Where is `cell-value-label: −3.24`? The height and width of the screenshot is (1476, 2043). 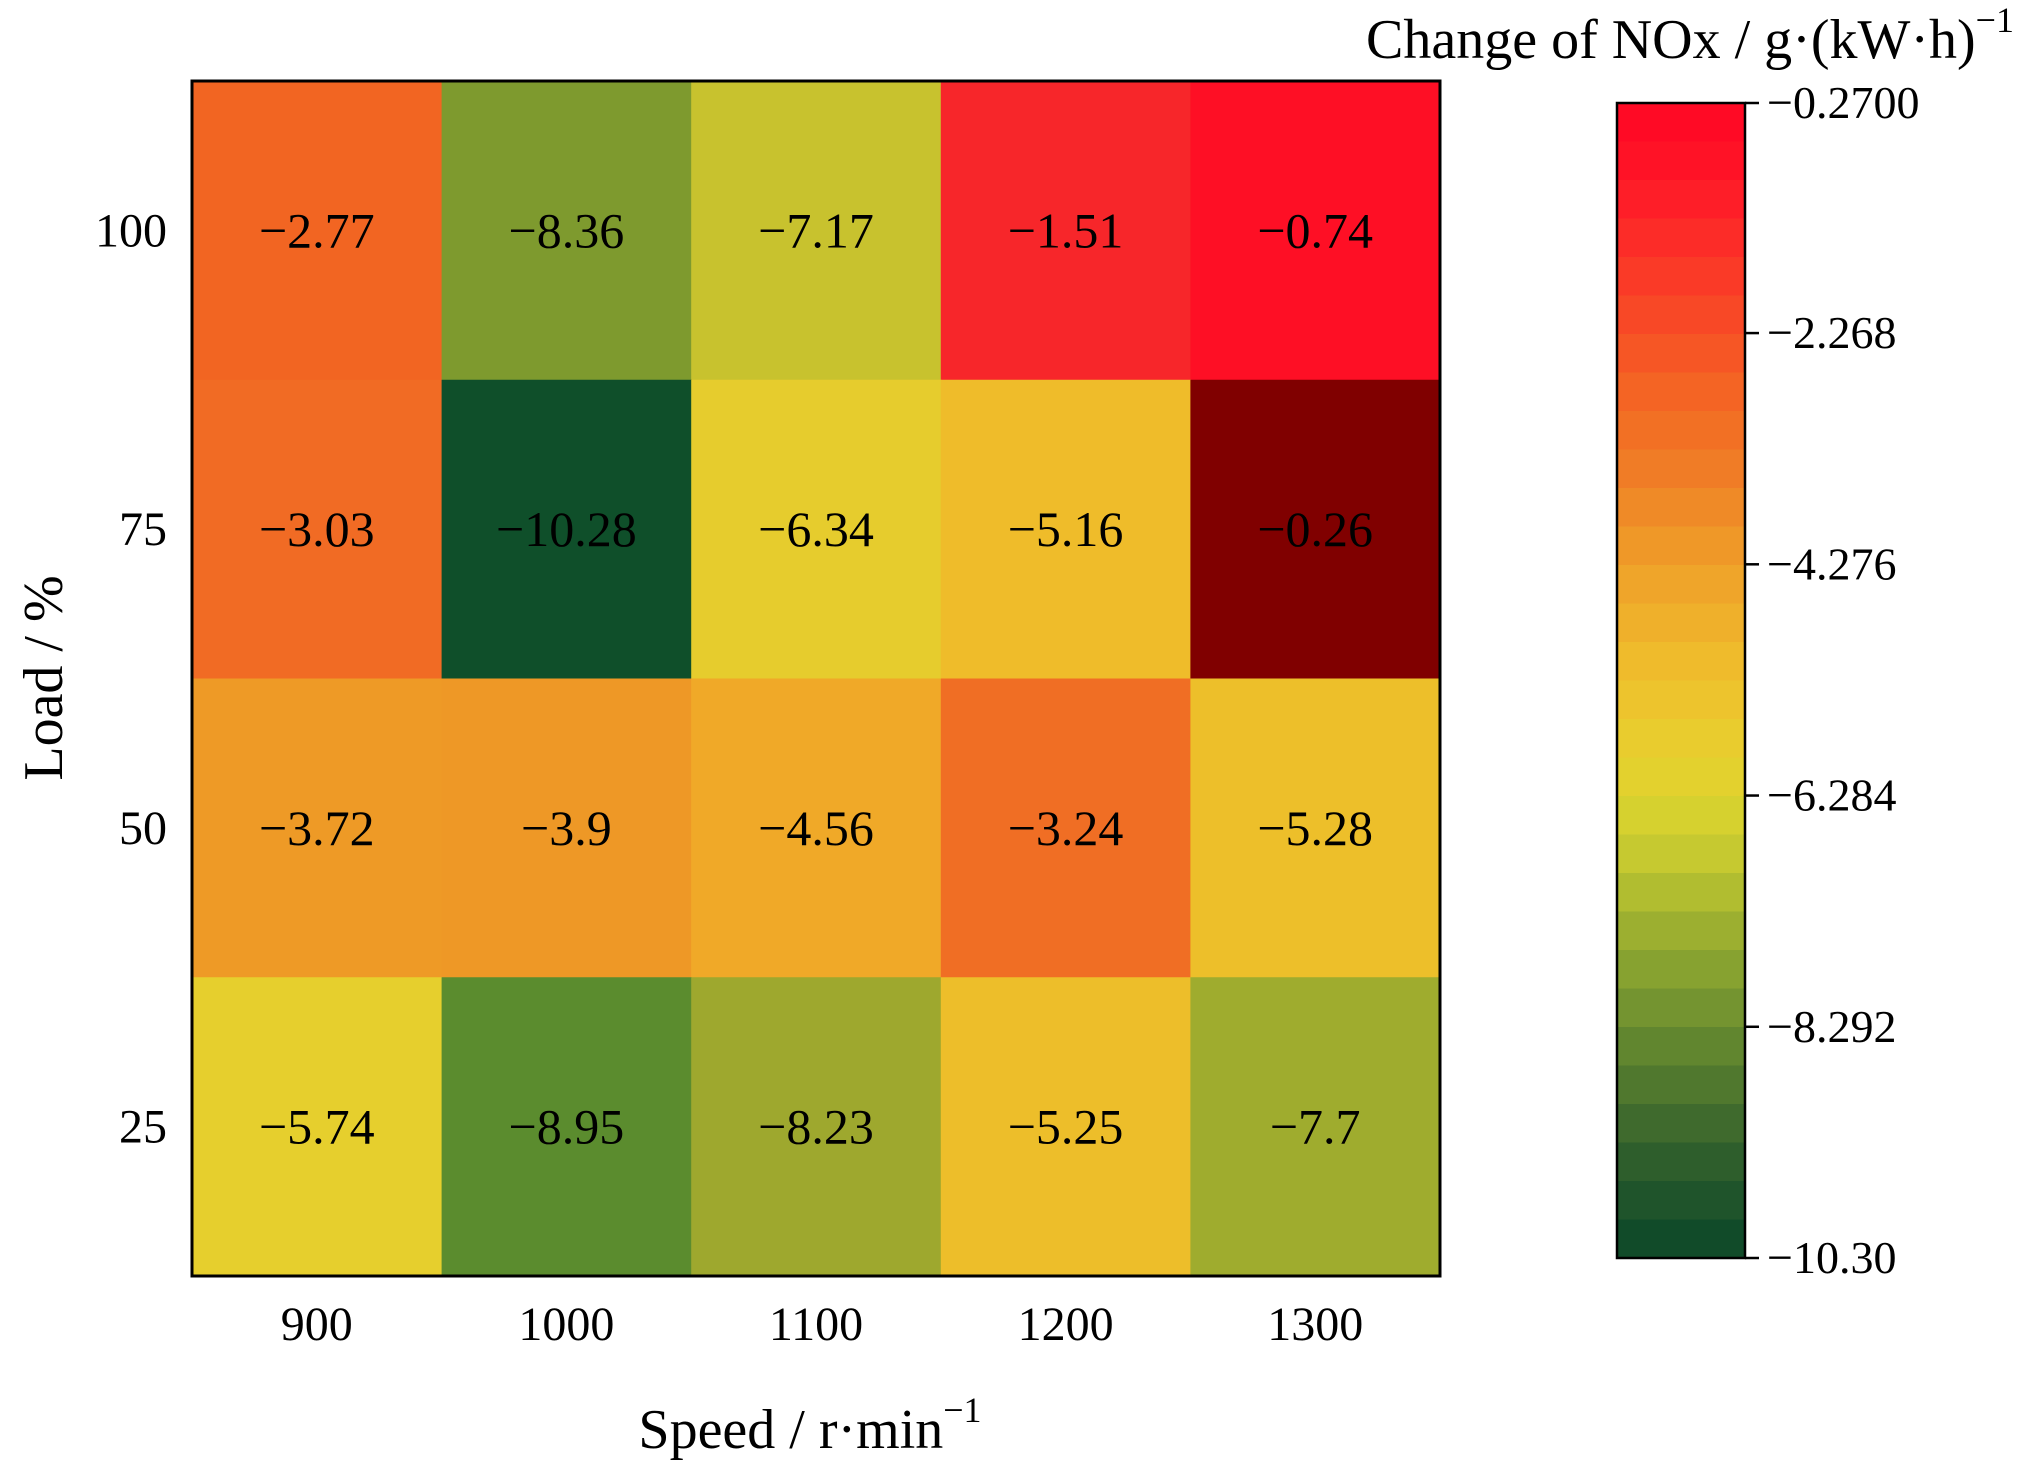
cell-value-label: −3.24 is located at coordinates (1066, 828).